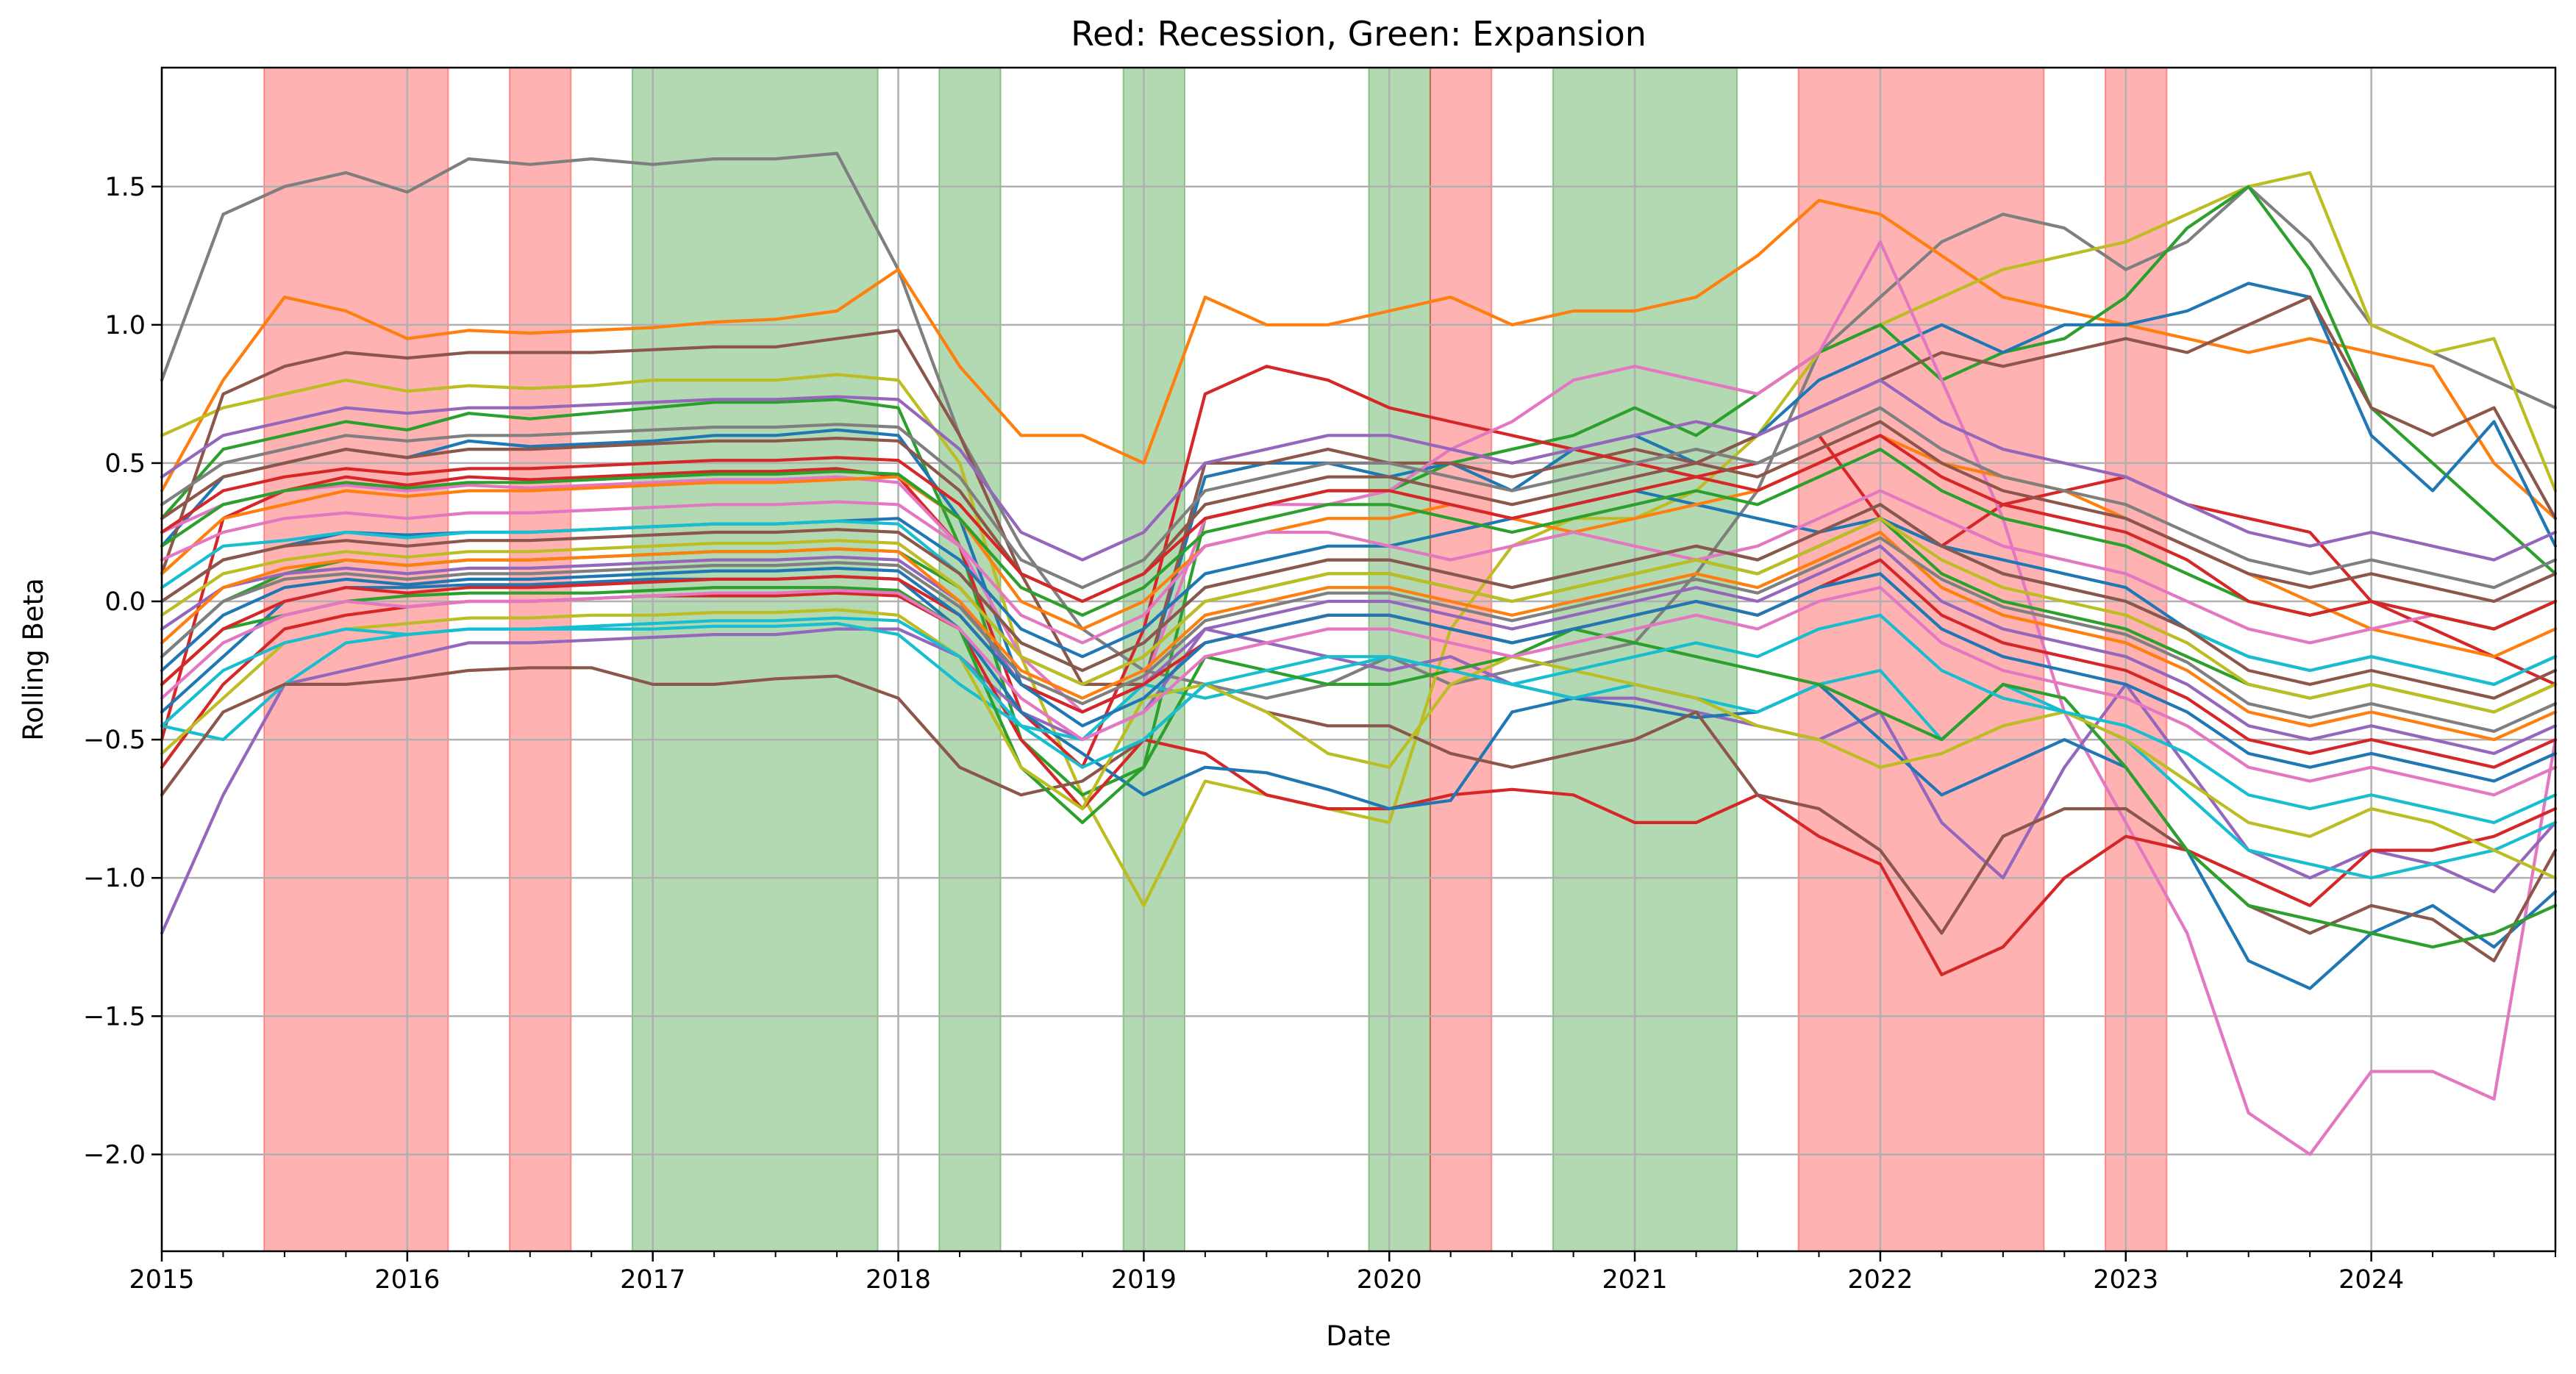 This screenshot has height=1374, width=2576. What do you see at coordinates (2371, 1280) in the screenshot?
I see `x-tick-label: 2024` at bounding box center [2371, 1280].